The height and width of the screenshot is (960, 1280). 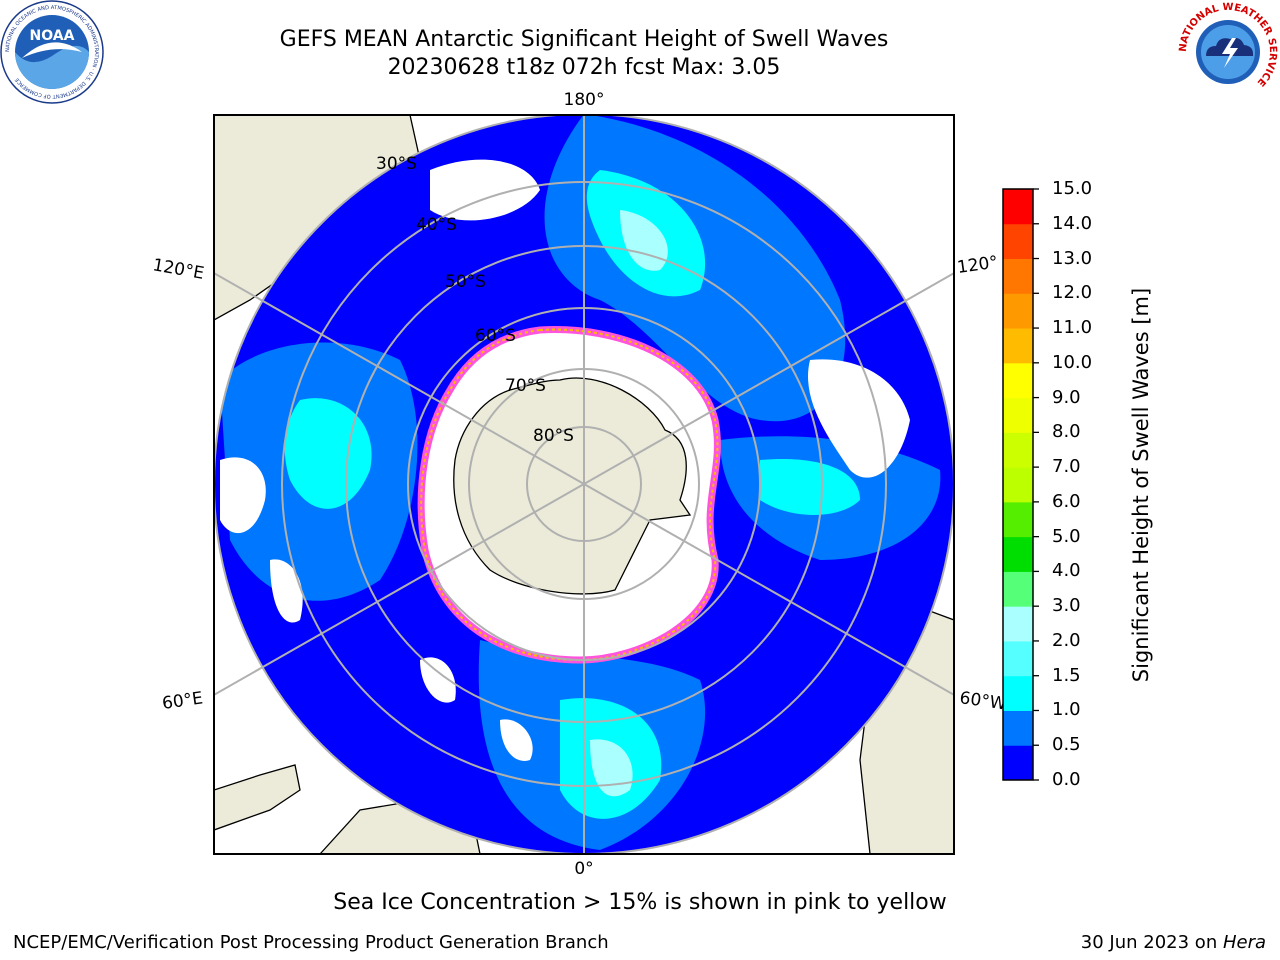 I want to click on noaa-logo-text: NOAA, so click(x=52, y=36).